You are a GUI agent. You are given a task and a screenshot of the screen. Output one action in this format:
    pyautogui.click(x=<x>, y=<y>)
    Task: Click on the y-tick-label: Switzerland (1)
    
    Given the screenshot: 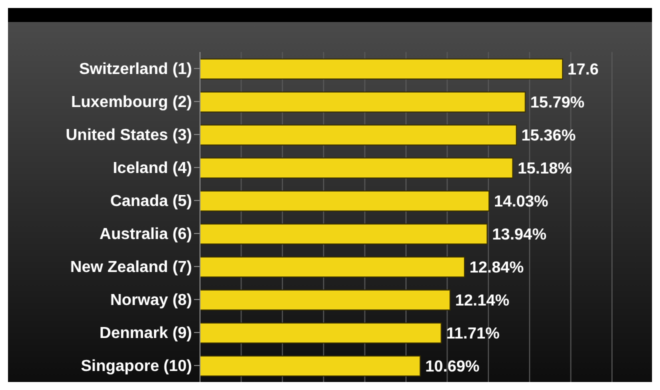 What is the action you would take?
    pyautogui.click(x=135, y=69)
    